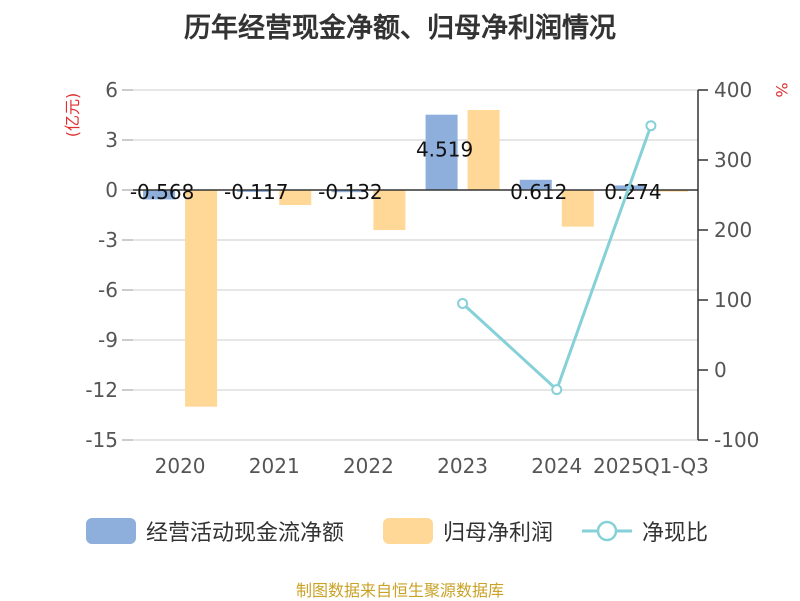  I want to click on legend-item-ratio: 净现比, so click(645, 531).